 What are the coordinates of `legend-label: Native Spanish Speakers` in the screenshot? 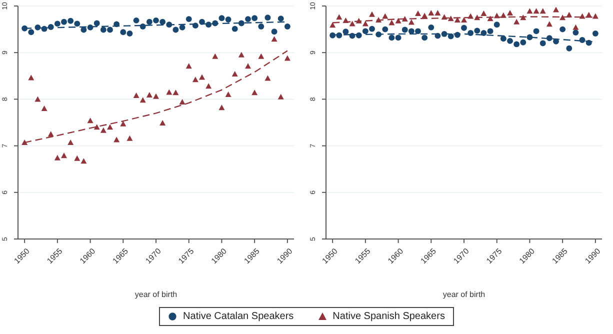 It's located at (388, 316).